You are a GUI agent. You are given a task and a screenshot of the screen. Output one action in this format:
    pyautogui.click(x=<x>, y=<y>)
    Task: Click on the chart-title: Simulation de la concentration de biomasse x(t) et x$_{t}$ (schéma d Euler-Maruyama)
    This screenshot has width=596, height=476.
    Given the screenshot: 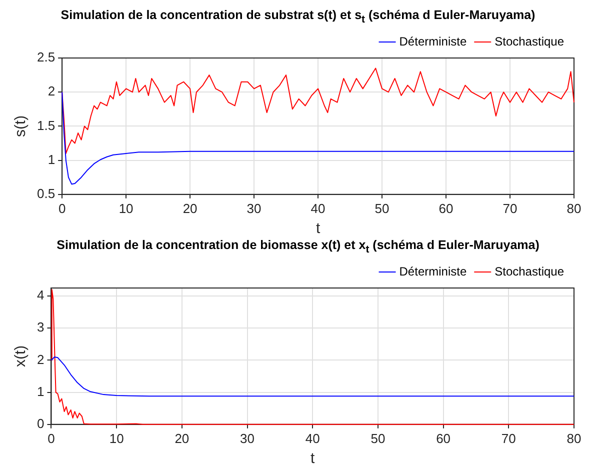 What is the action you would take?
    pyautogui.click(x=298, y=247)
    